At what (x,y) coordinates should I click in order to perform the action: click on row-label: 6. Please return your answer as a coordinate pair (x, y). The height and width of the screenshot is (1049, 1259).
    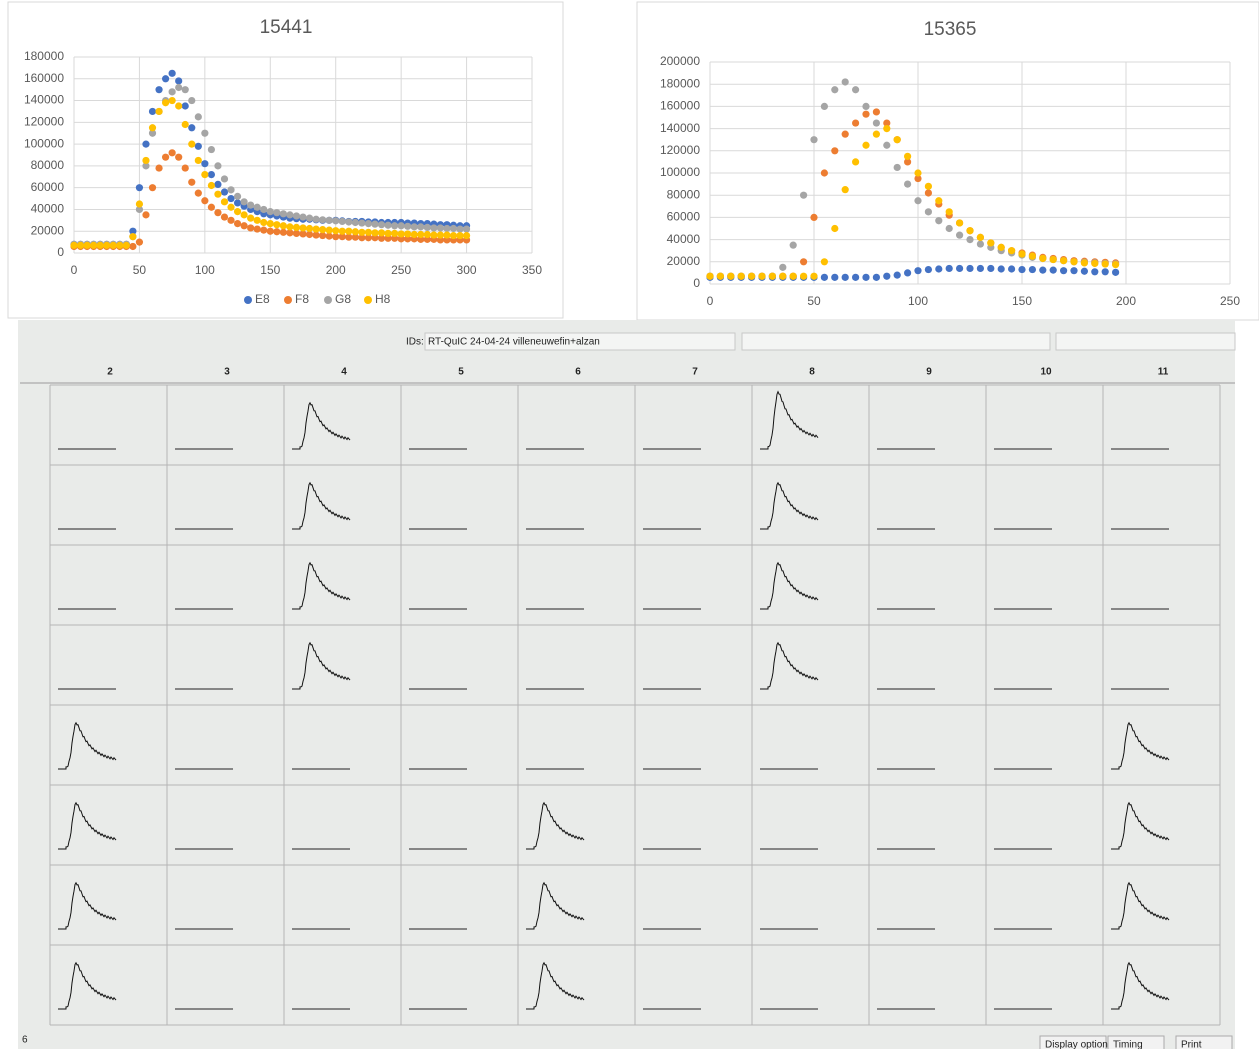
    Looking at the image, I should click on (25, 1040).